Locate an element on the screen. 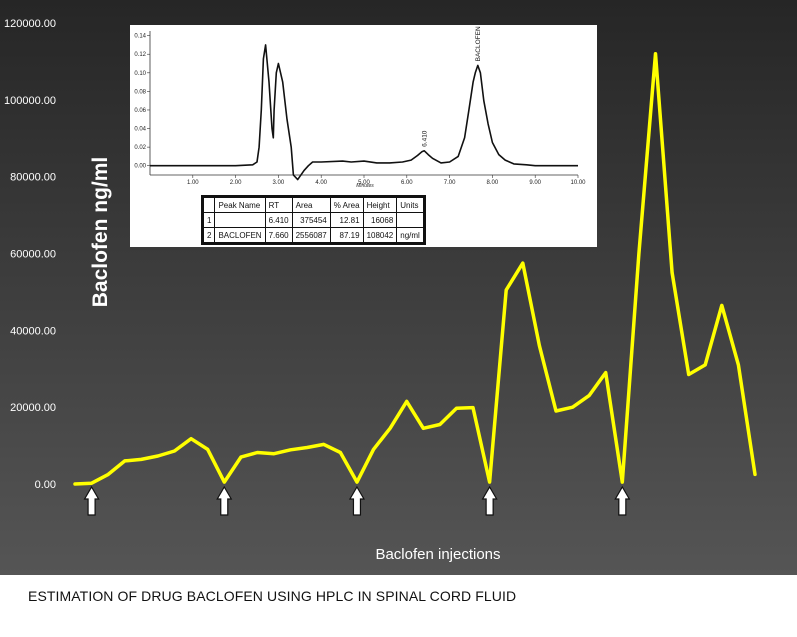  y-tick-label: 20000.00 is located at coordinates (33, 408).